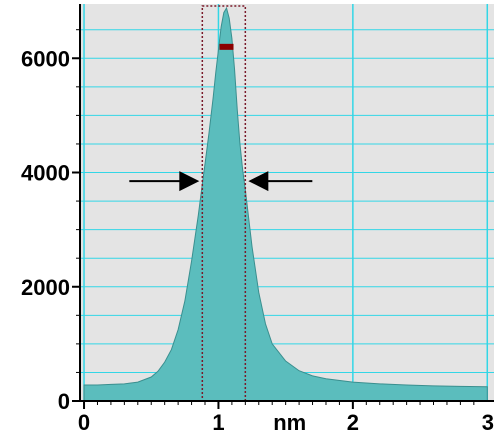 The image size is (495, 436). Describe the element at coordinates (64, 401) in the screenshot. I see `y-tick-label: 0` at that location.